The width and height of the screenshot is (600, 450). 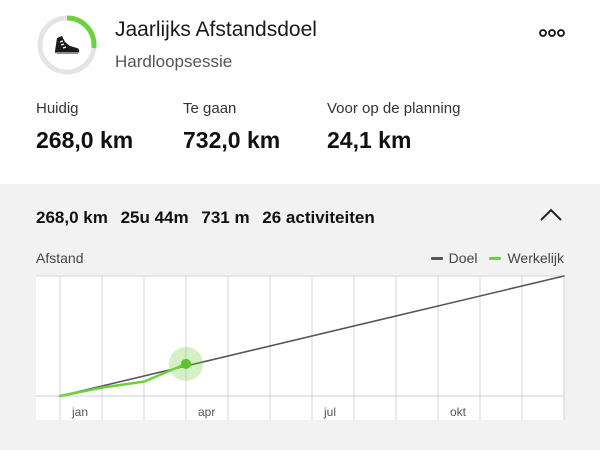 I want to click on more-options-icon, so click(x=552, y=33).